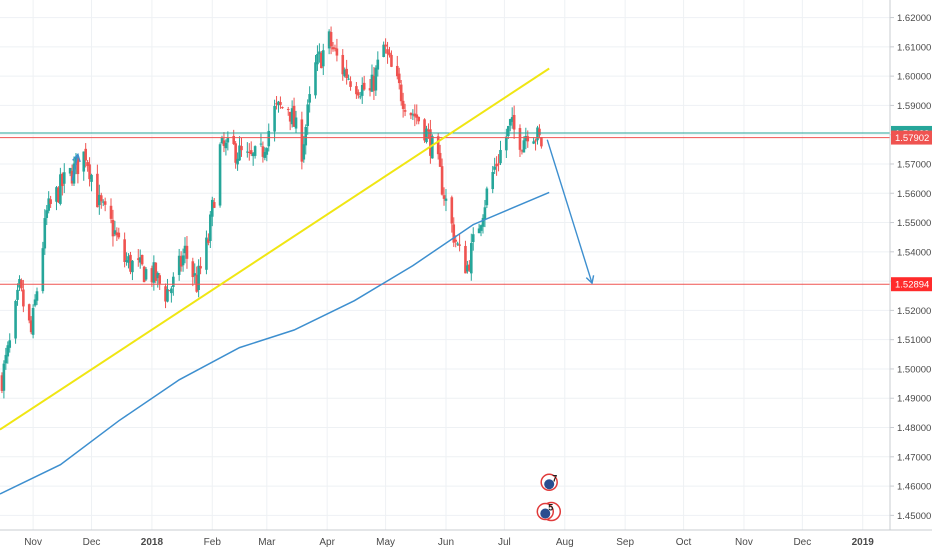 This screenshot has height=555, width=932. Describe the element at coordinates (911, 284) in the screenshot. I see `price-level-badge` at that location.